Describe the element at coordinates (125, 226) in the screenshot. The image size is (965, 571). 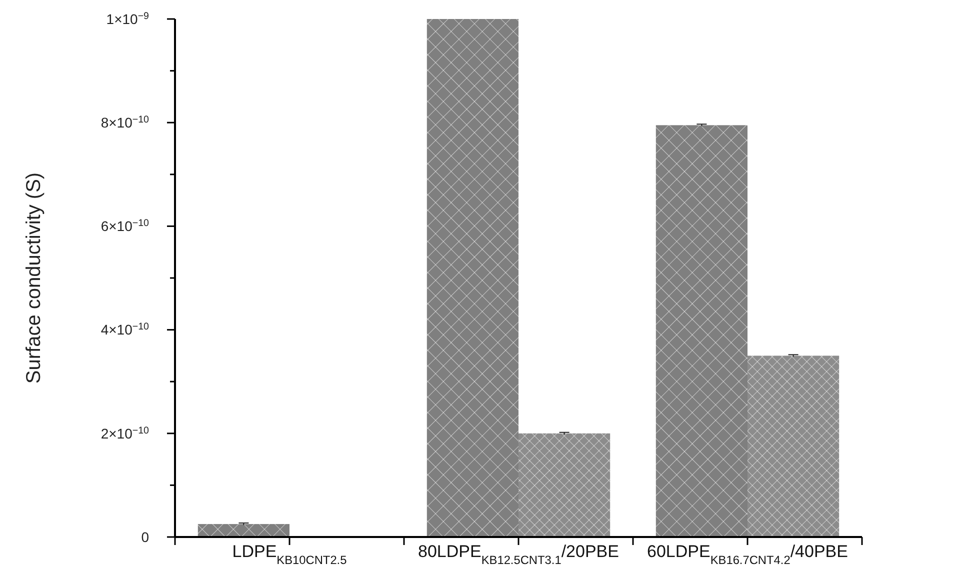
I see `y-tick-label: 6×10$^{−10}$` at that location.